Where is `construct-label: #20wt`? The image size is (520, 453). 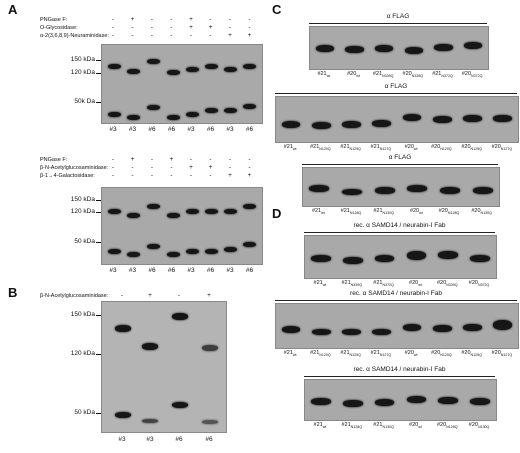 construct-label: #20wt is located at coordinates (416, 211).